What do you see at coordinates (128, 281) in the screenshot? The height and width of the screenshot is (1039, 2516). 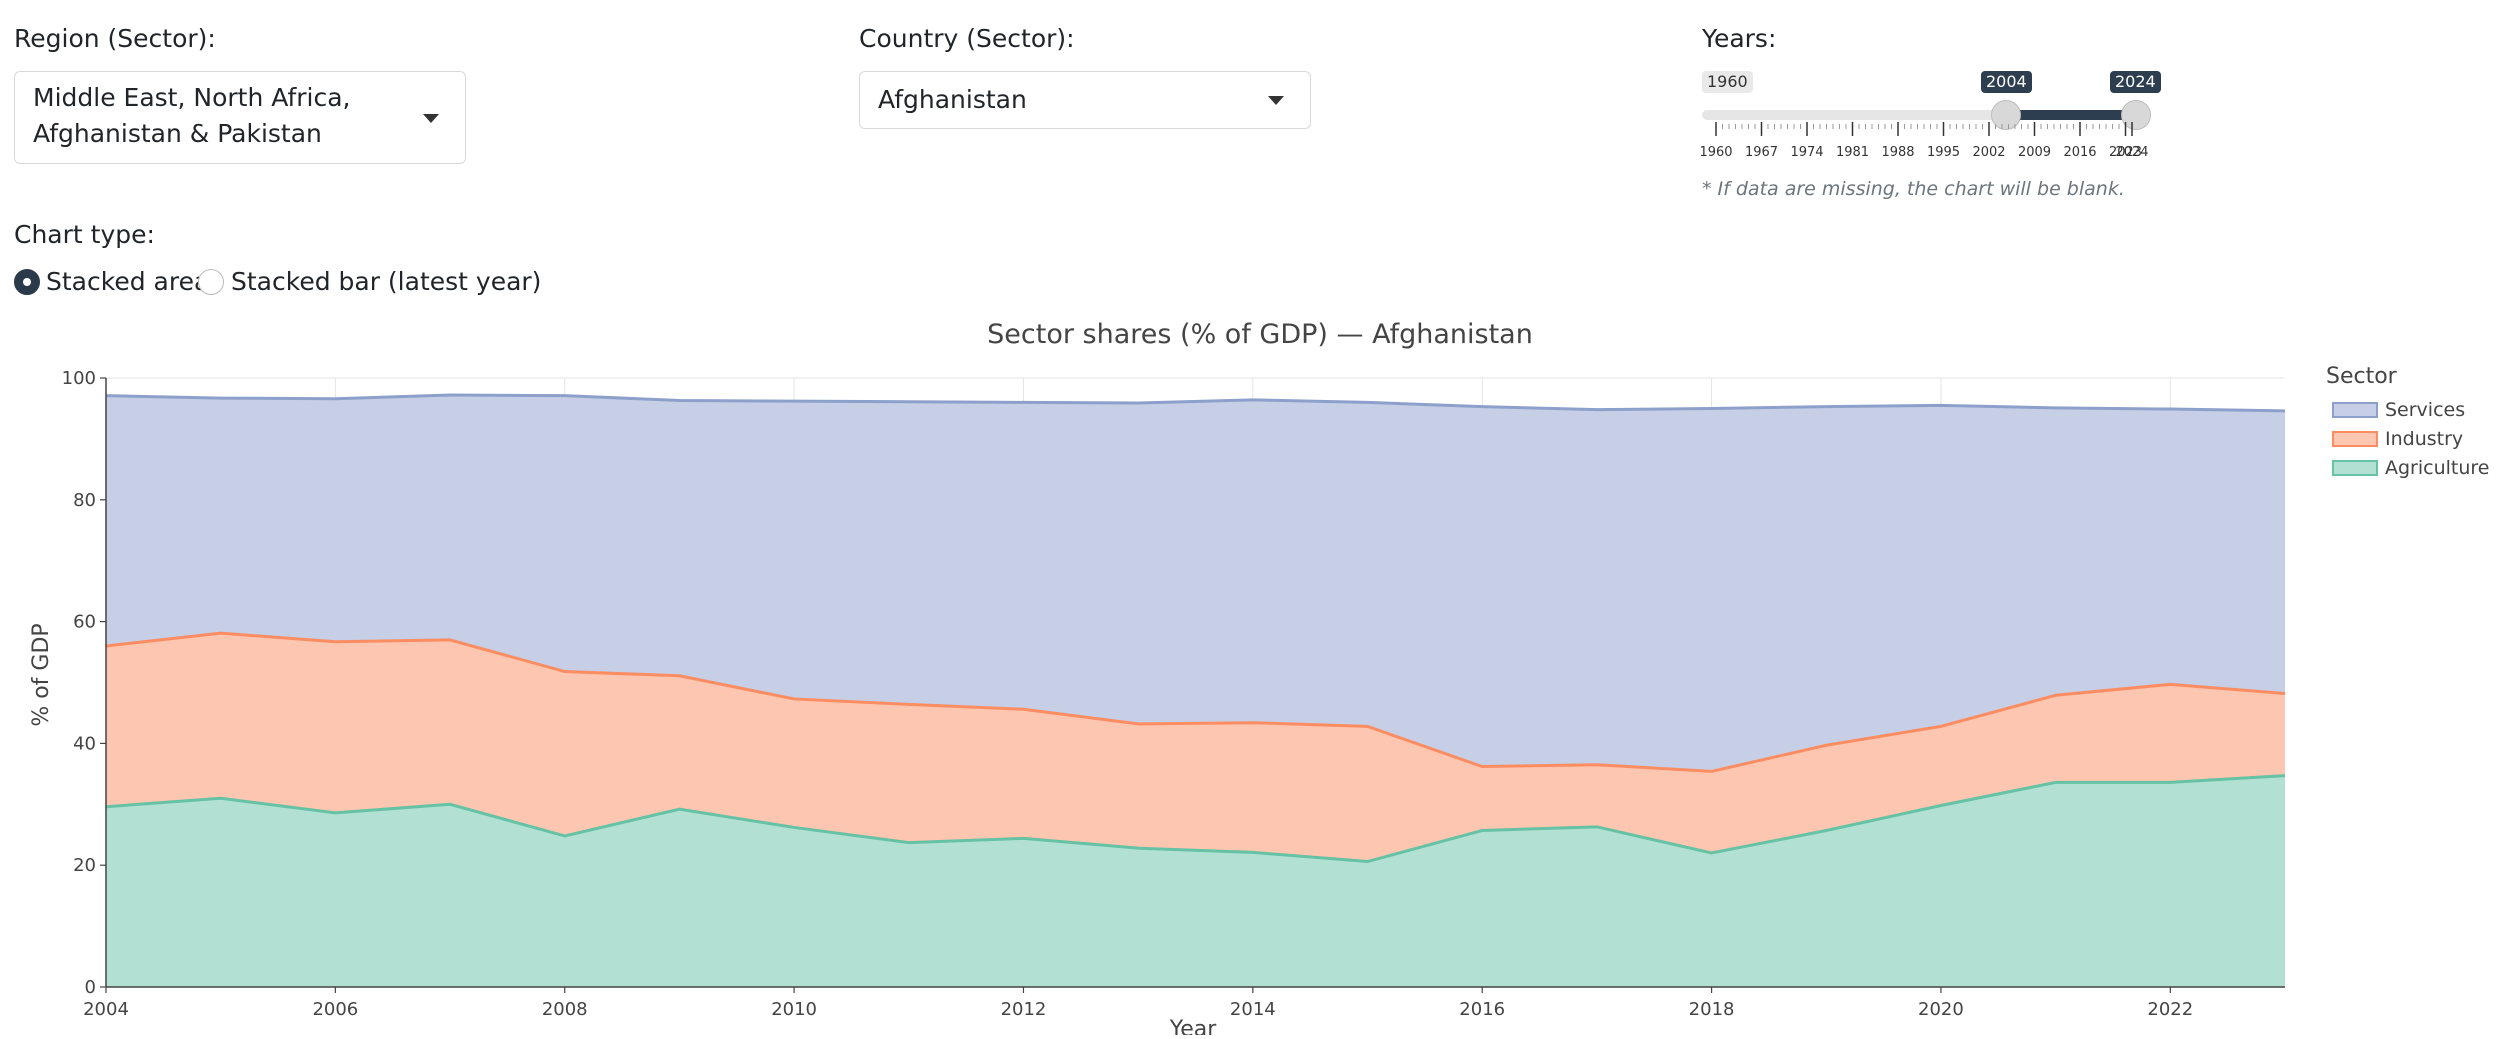 I see `radio-stacked-area-label: Stacked area` at bounding box center [128, 281].